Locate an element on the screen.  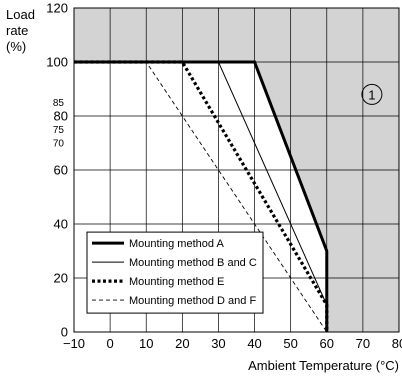
x-tick-label: 10 is located at coordinates (146, 343).